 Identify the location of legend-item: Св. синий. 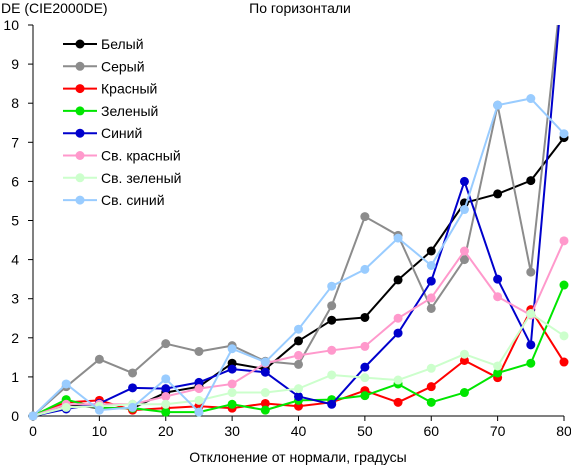
(114, 200).